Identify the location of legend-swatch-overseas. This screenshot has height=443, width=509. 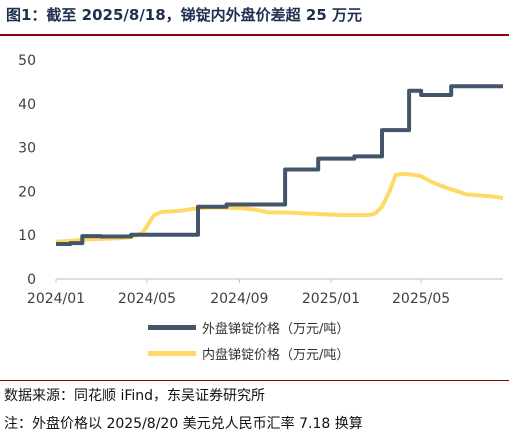
(172, 327).